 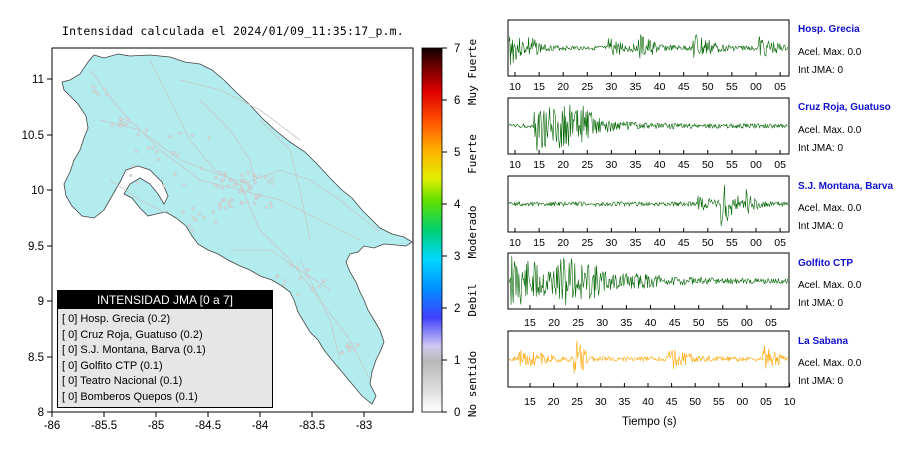 What do you see at coordinates (122, 381) in the screenshot?
I see `legend-item: [ 0] Teatro Nacional (0.1)` at bounding box center [122, 381].